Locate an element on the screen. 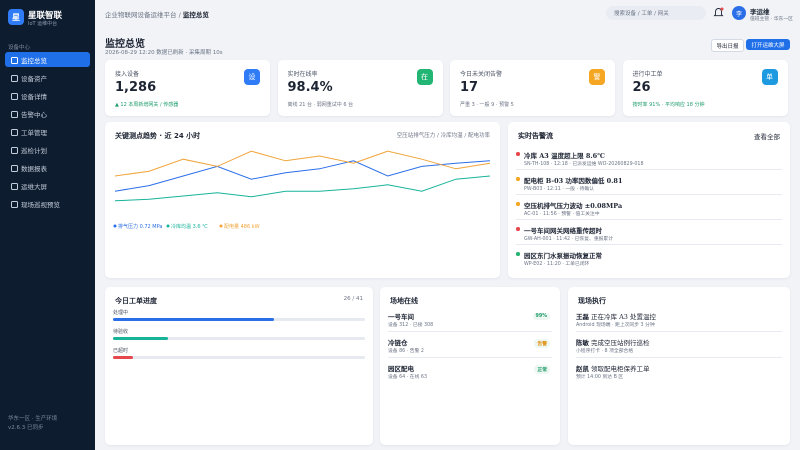 Image resolution: width=800 pixels, height=450 pixels. nav-item: 设备资产 is located at coordinates (47, 77).